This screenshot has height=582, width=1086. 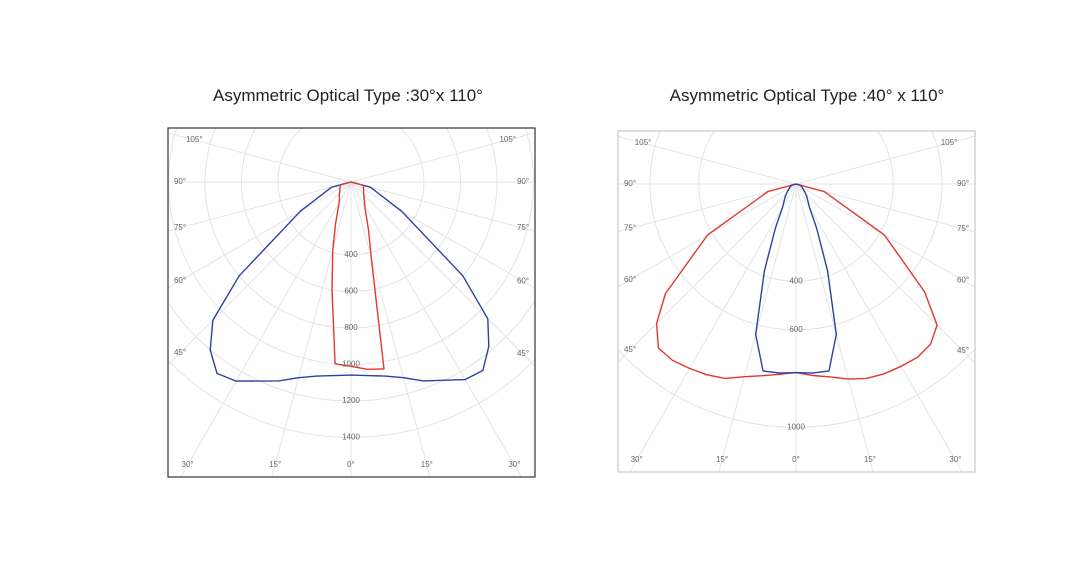 I want to click on chart-title: Asymmetric Optical Type :40° x 110°, so click(x=807, y=95).